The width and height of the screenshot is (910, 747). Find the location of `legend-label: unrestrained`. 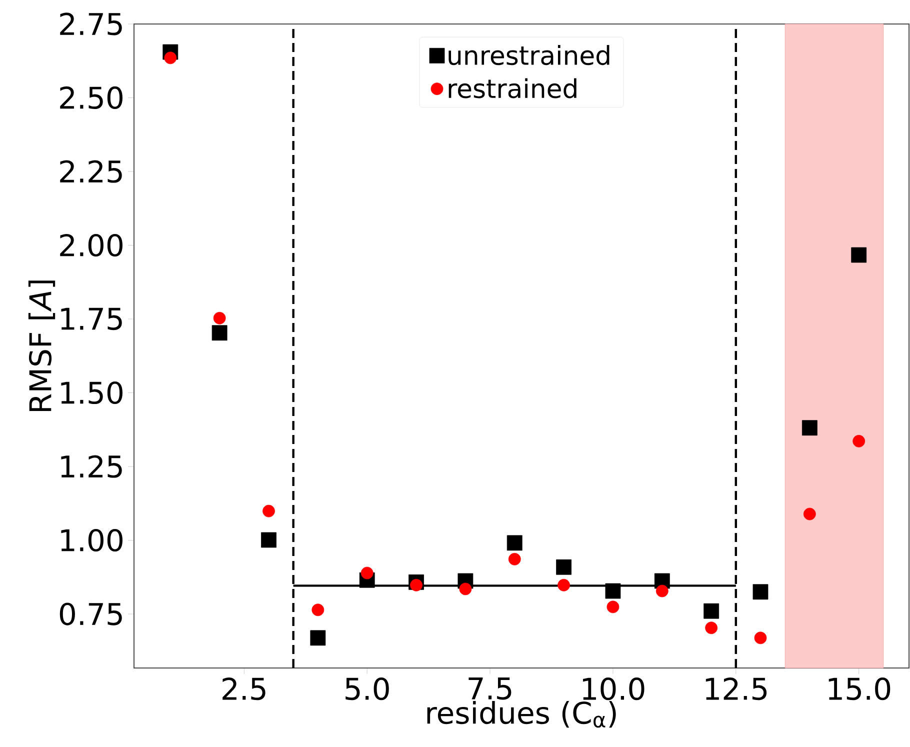

legend-label: unrestrained is located at coordinates (529, 55).